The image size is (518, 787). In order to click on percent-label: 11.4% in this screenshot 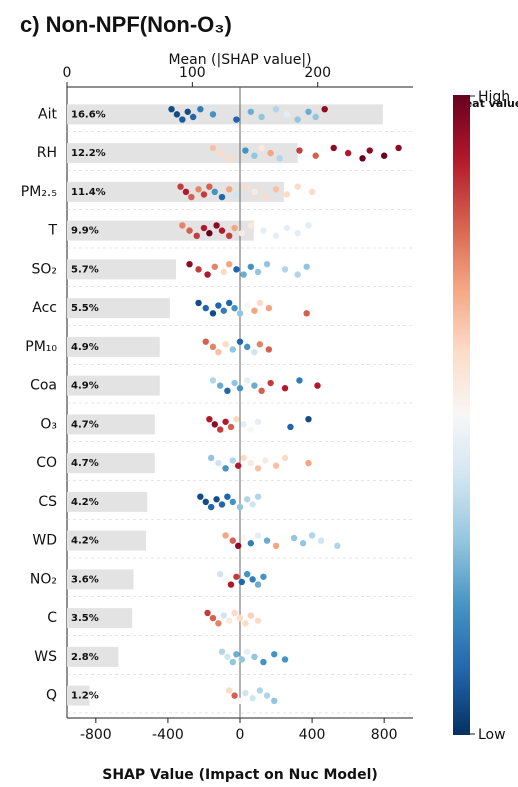, I will do `click(88, 192)`.